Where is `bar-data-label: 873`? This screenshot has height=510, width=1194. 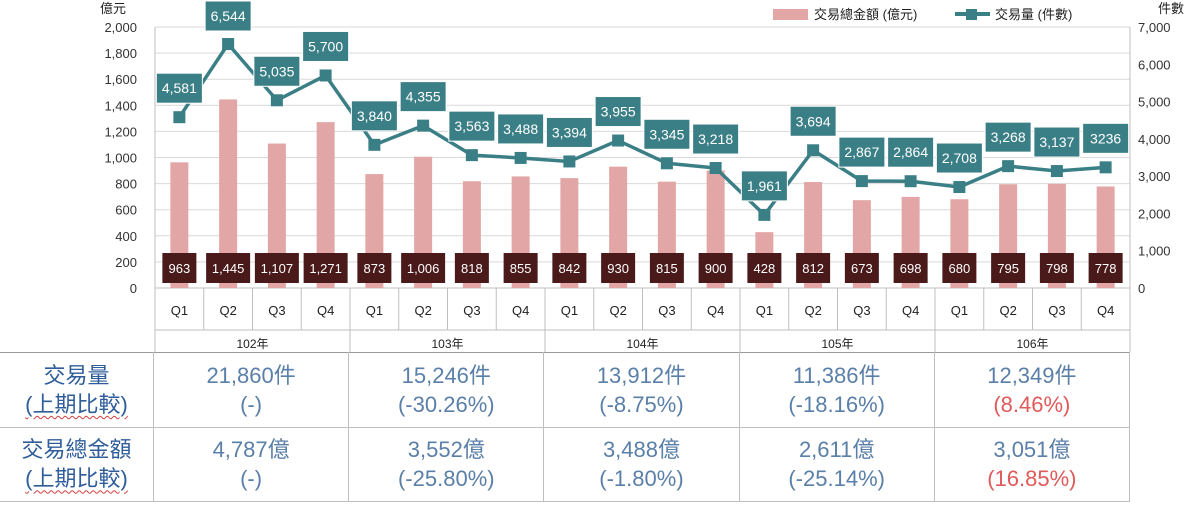 bar-data-label: 873 is located at coordinates (375, 268).